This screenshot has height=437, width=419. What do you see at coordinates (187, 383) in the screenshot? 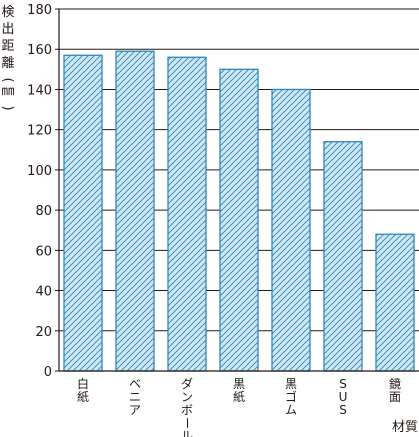
I see `x-category-label-char: ダ` at bounding box center [187, 383].